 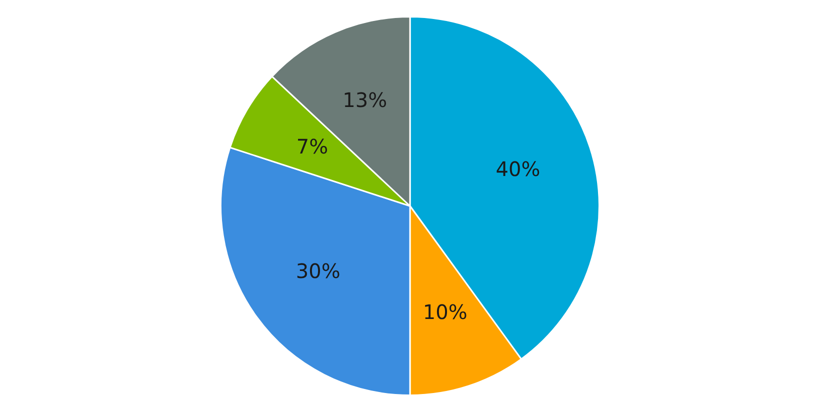 What do you see at coordinates (445, 312) in the screenshot?
I see `data-label: 10%` at bounding box center [445, 312].